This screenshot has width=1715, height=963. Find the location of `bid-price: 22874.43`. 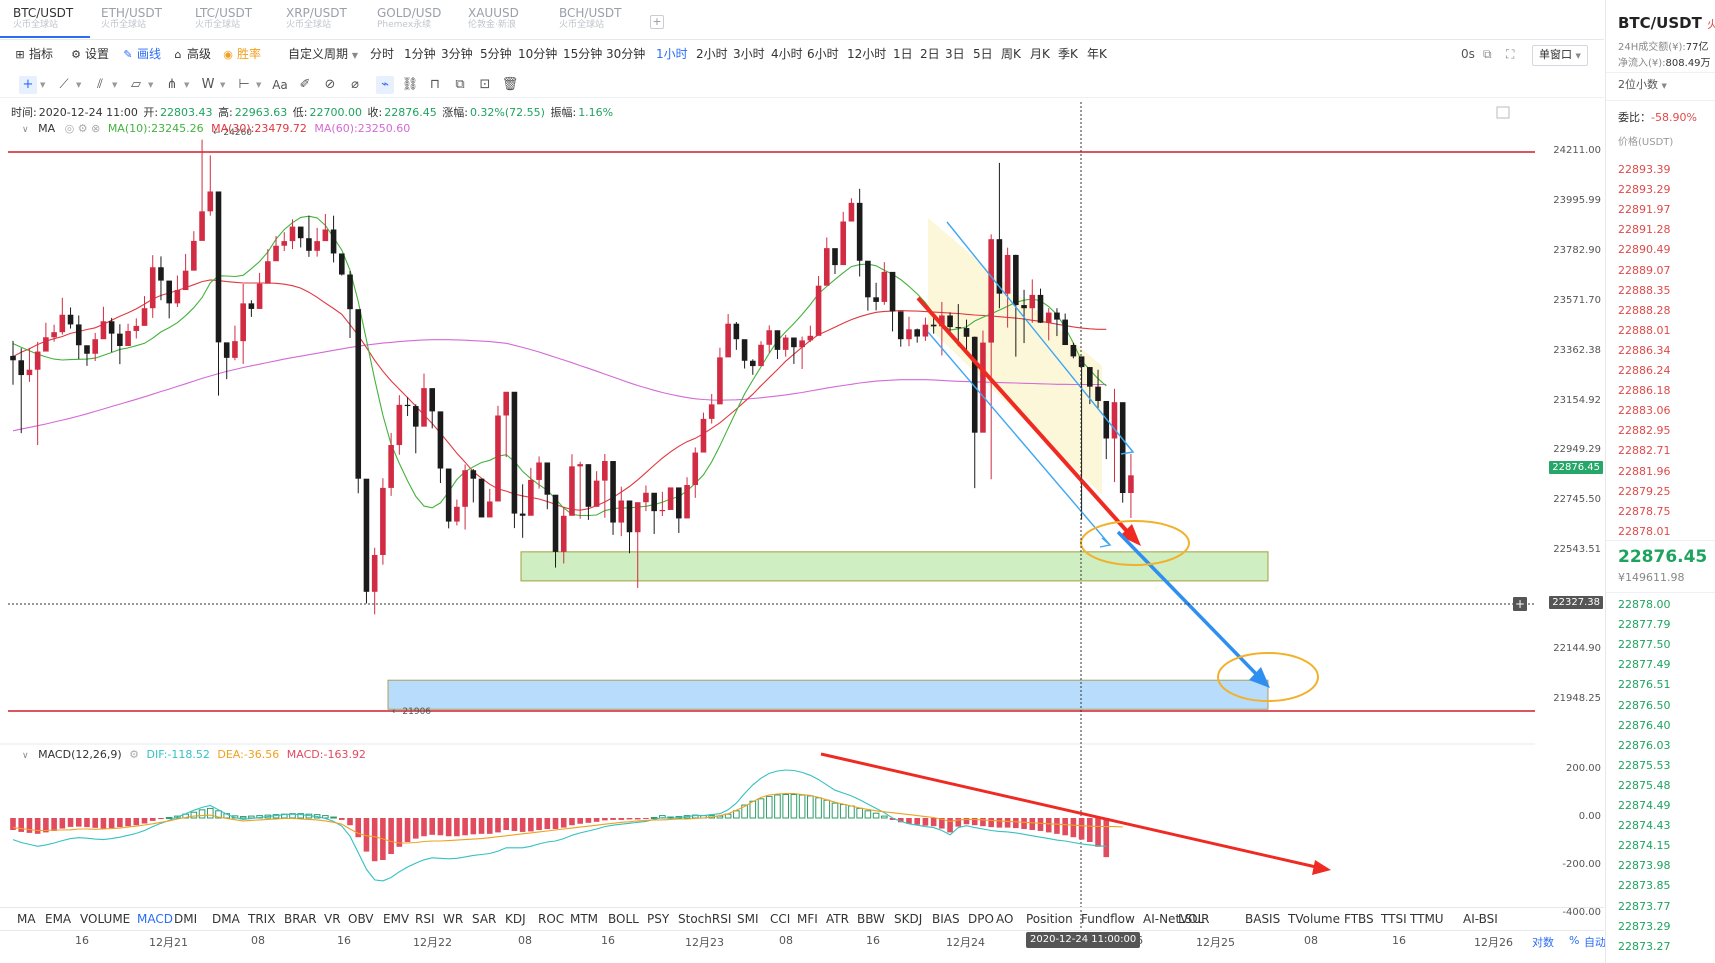

bid-price: 22874.43 is located at coordinates (1644, 826).